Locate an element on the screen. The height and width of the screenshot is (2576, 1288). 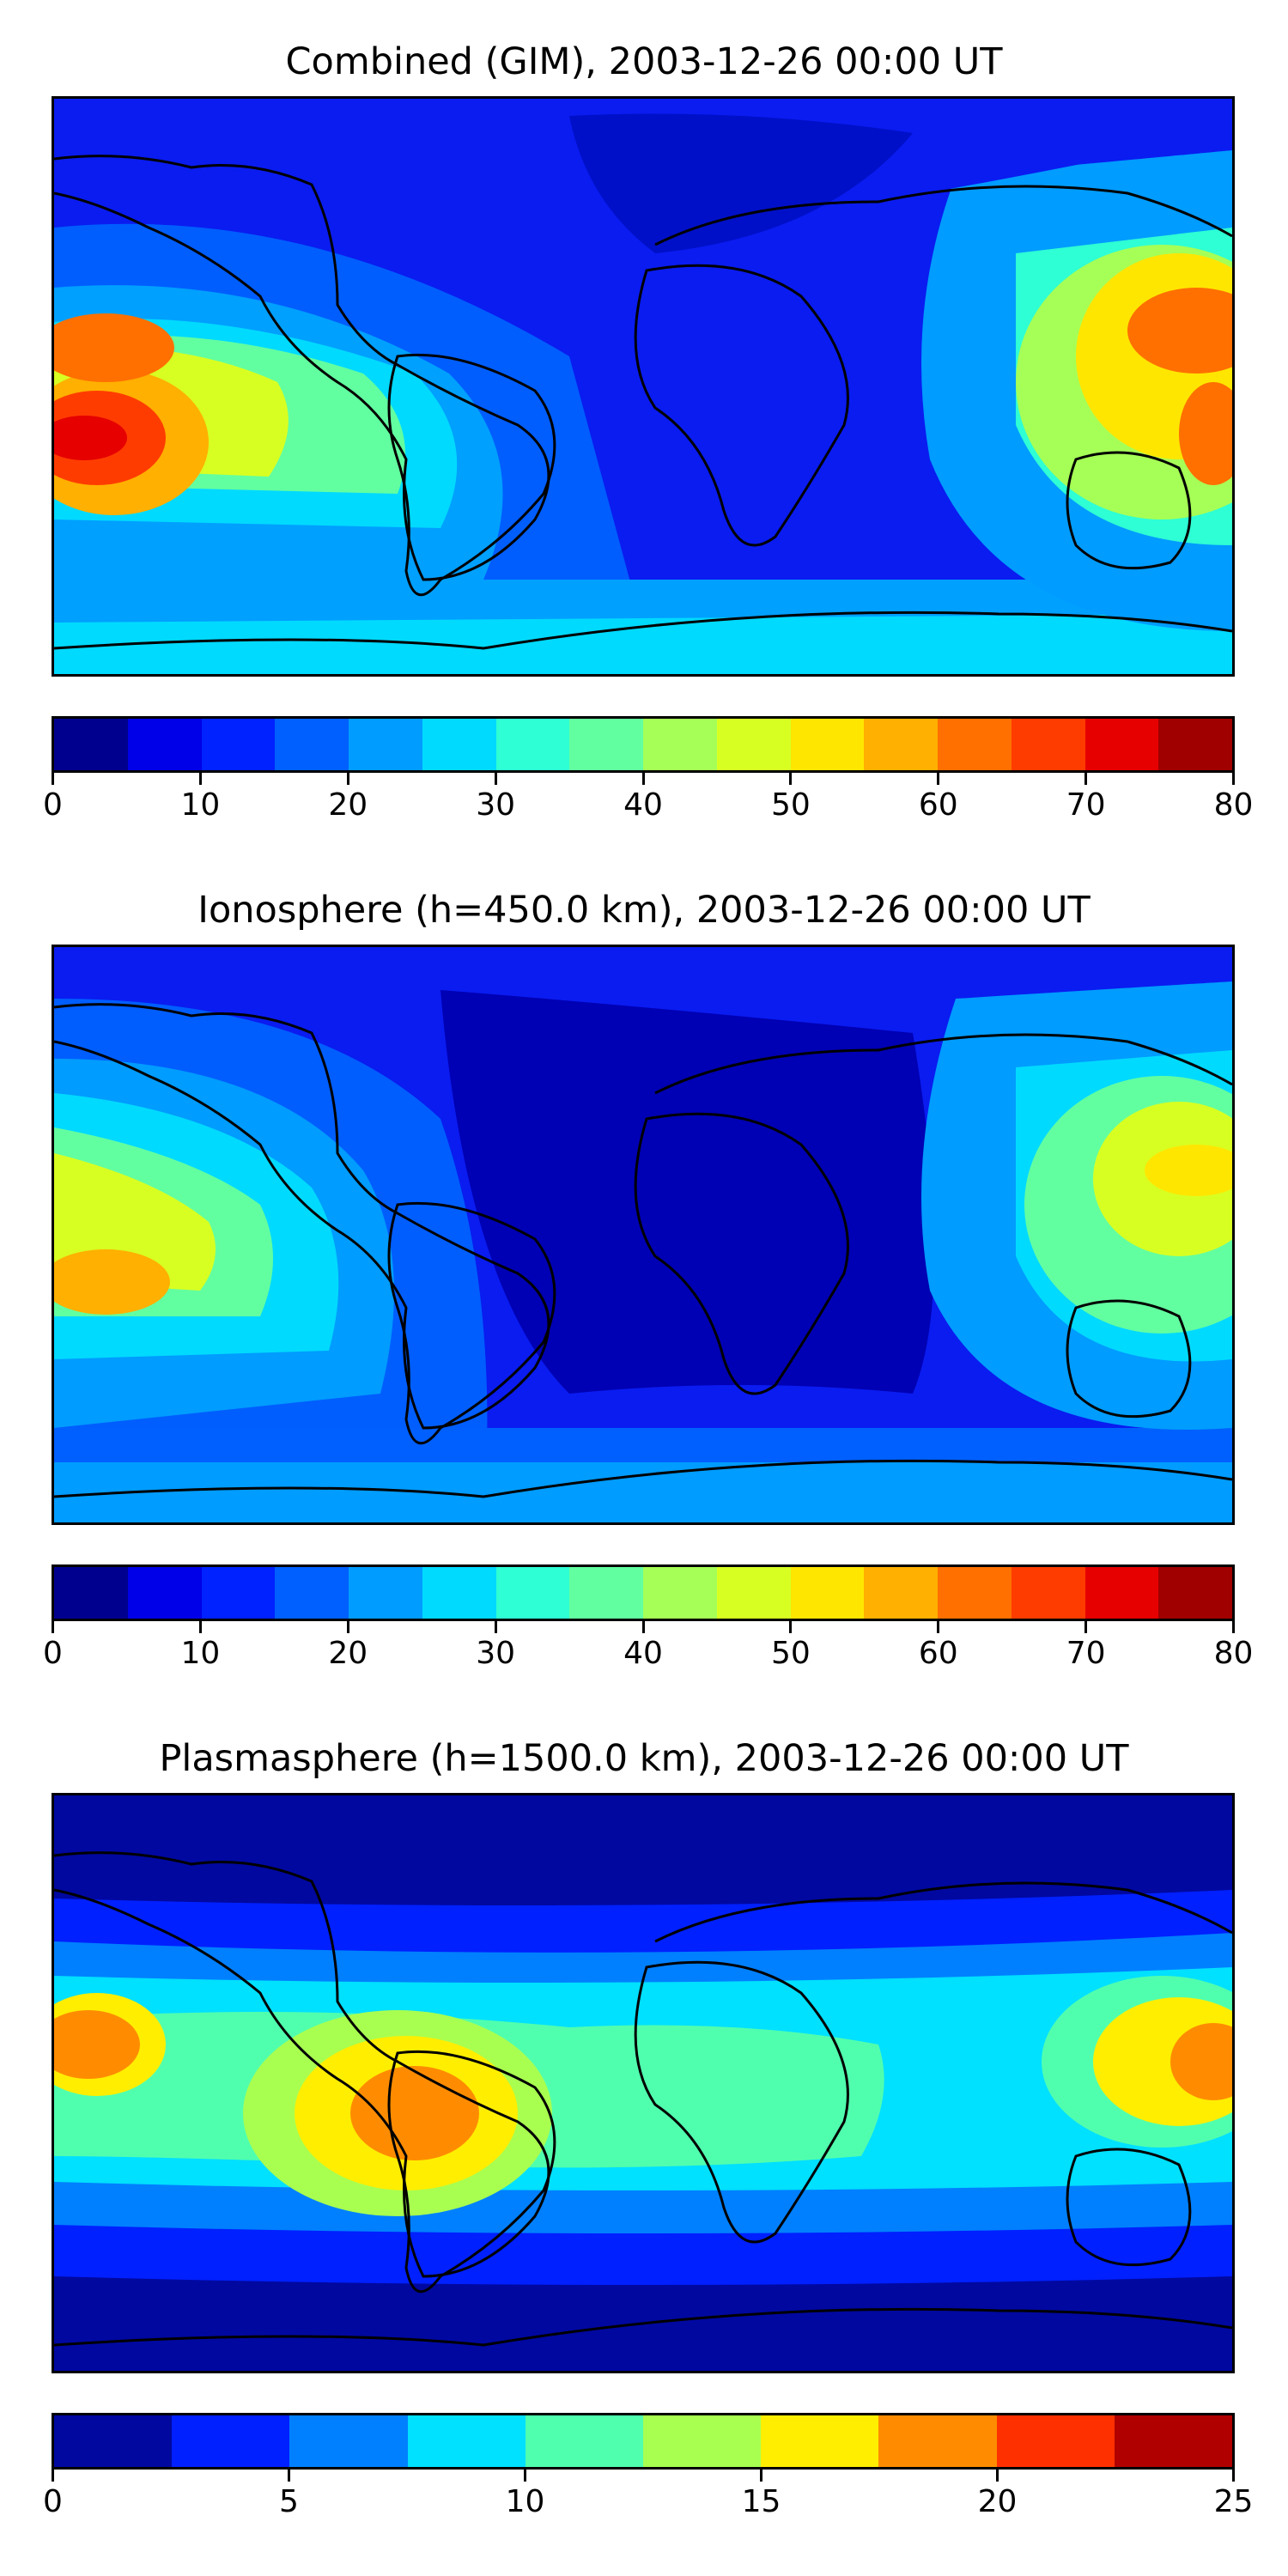
colorbar-tick-label: 5 is located at coordinates (289, 2501).